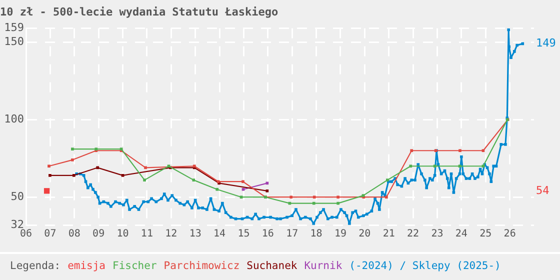 This screenshot has height=280, width=560. What do you see at coordinates (98, 234) in the screenshot?
I see `x-tick-label: 09` at bounding box center [98, 234].